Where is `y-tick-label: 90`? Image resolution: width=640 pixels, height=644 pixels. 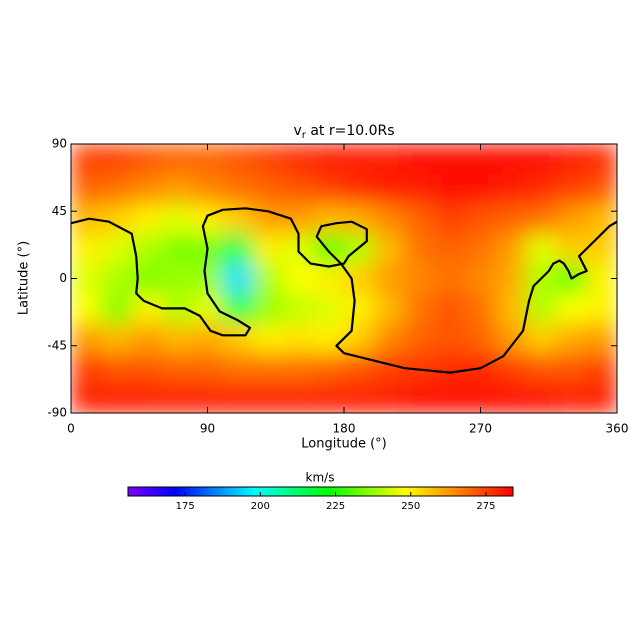 y-tick-label: 90 is located at coordinates (59, 144).